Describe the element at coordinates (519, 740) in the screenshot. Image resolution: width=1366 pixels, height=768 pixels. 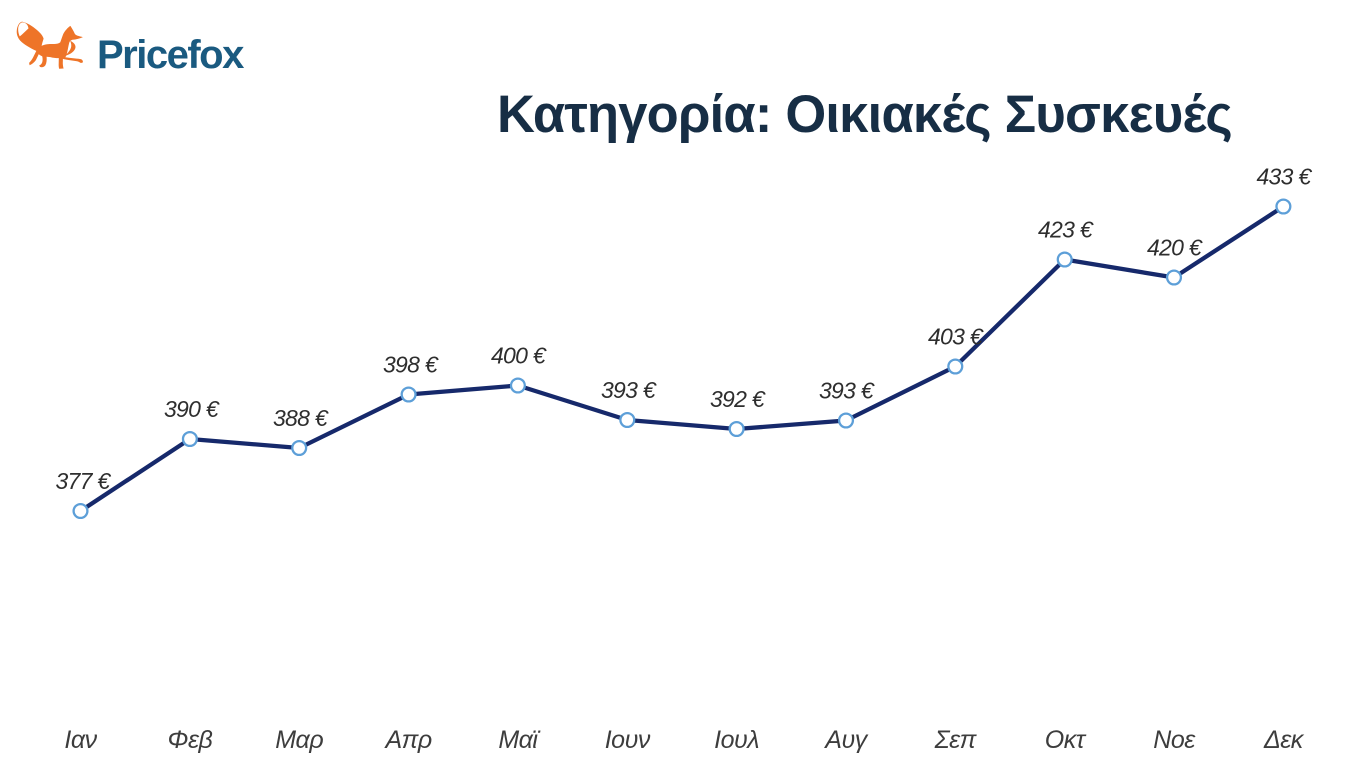
I see `svg-text: Μαϊ` at that location.